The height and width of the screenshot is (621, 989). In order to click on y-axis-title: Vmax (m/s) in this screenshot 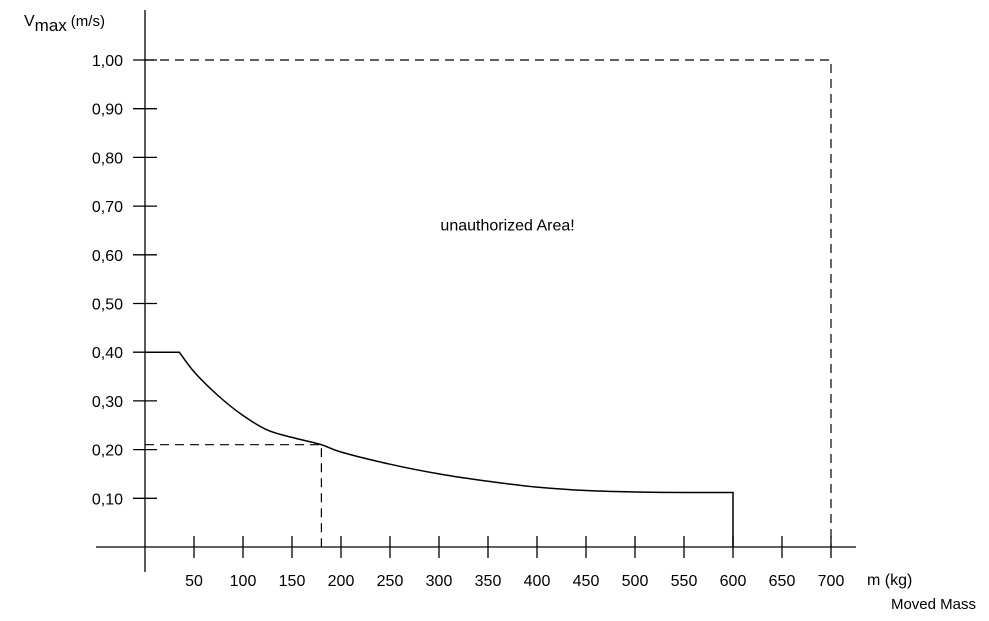, I will do `click(64, 24)`.